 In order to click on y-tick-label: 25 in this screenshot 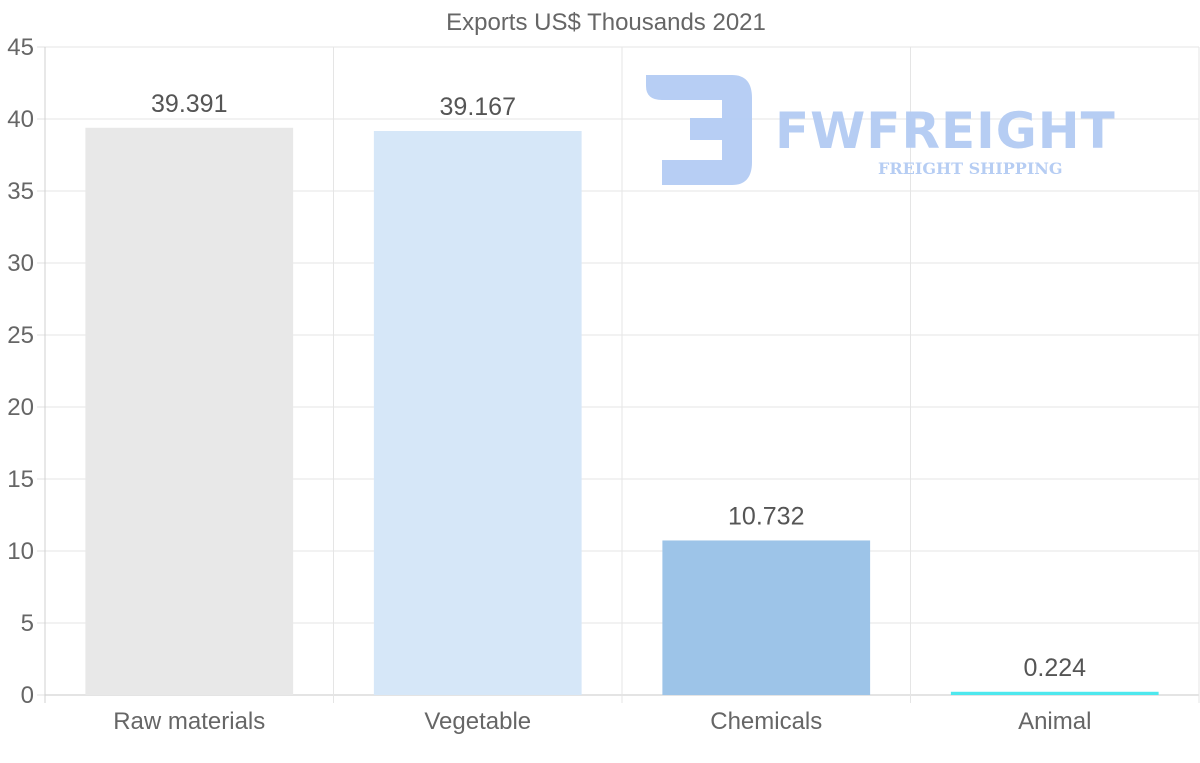, I will do `click(20, 335)`.